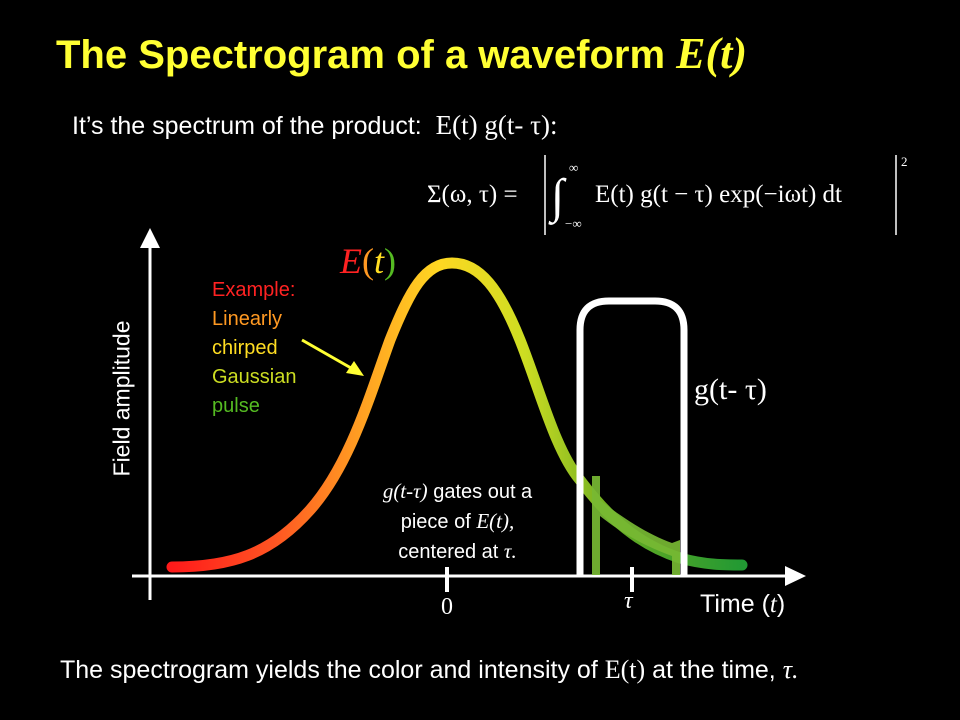  I want to click on title-text: The Spectrogram of a waveform, so click(361, 55).